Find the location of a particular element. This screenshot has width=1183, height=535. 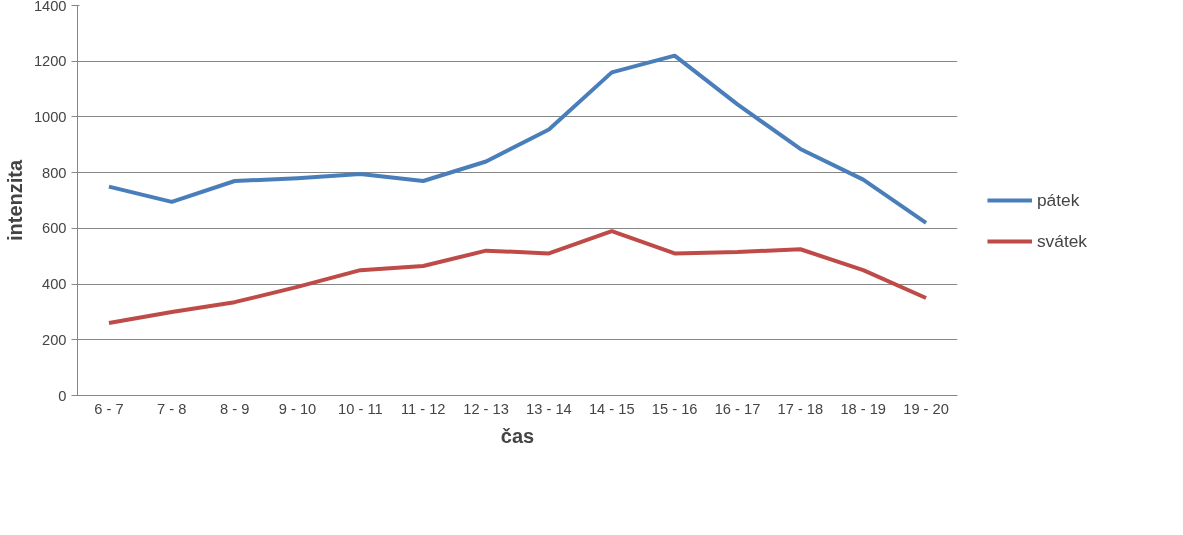

x-tick-label: 17 - 18 is located at coordinates (800, 408).